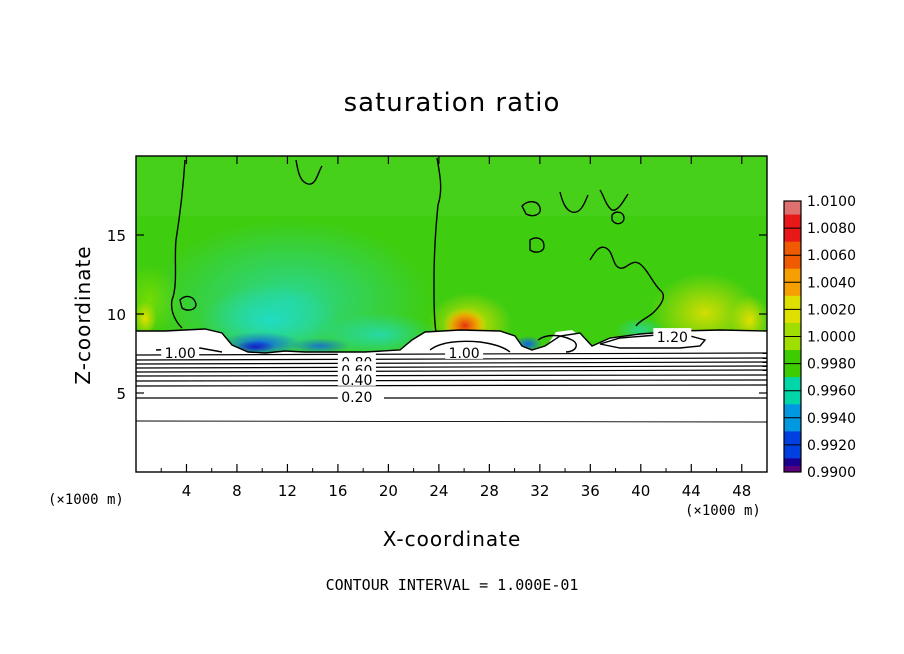  I want to click on contour-cloud-inner-b, so click(470, 346).